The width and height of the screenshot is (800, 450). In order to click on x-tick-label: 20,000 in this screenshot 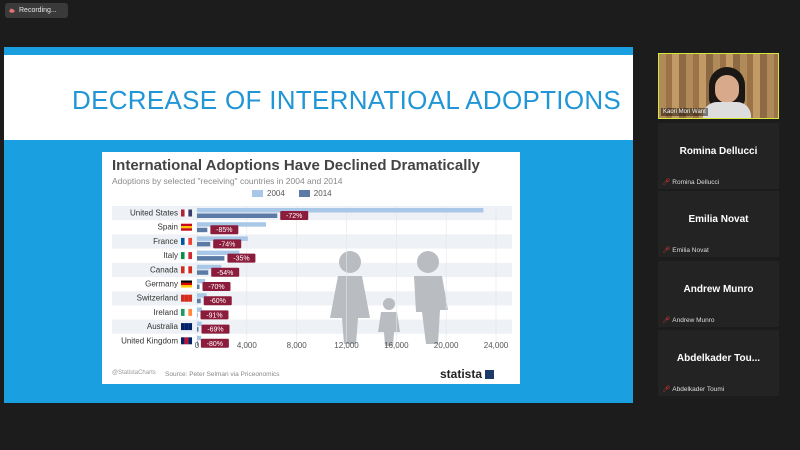, I will do `click(446, 345)`.